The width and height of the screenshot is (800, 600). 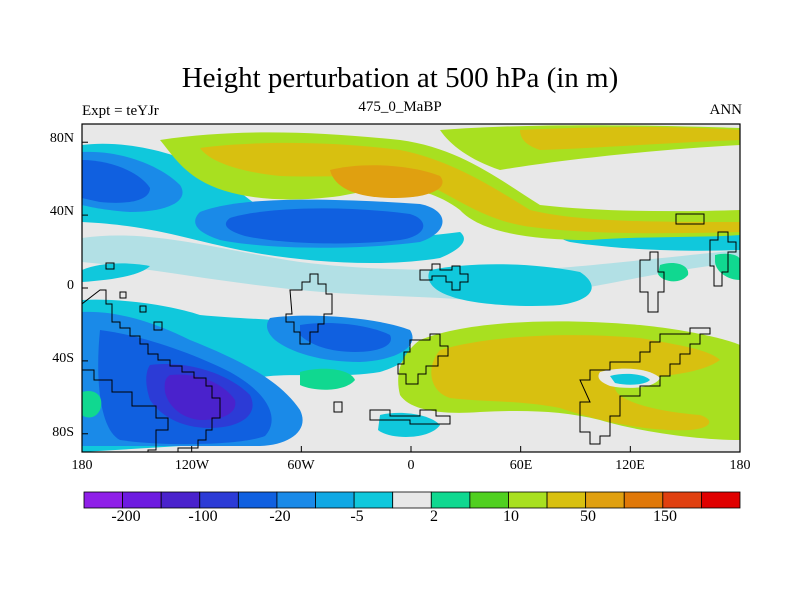 What do you see at coordinates (61, 211) in the screenshot?
I see `y-tick-label: 40N` at bounding box center [61, 211].